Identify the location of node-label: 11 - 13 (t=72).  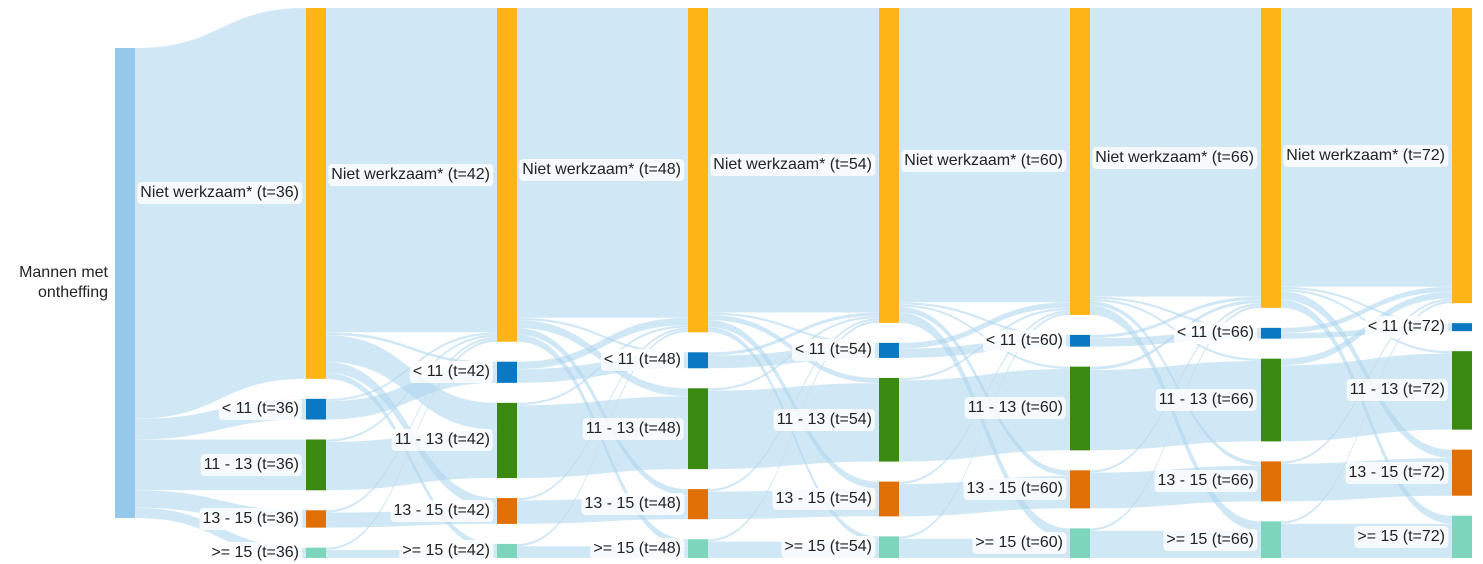
(1397, 390).